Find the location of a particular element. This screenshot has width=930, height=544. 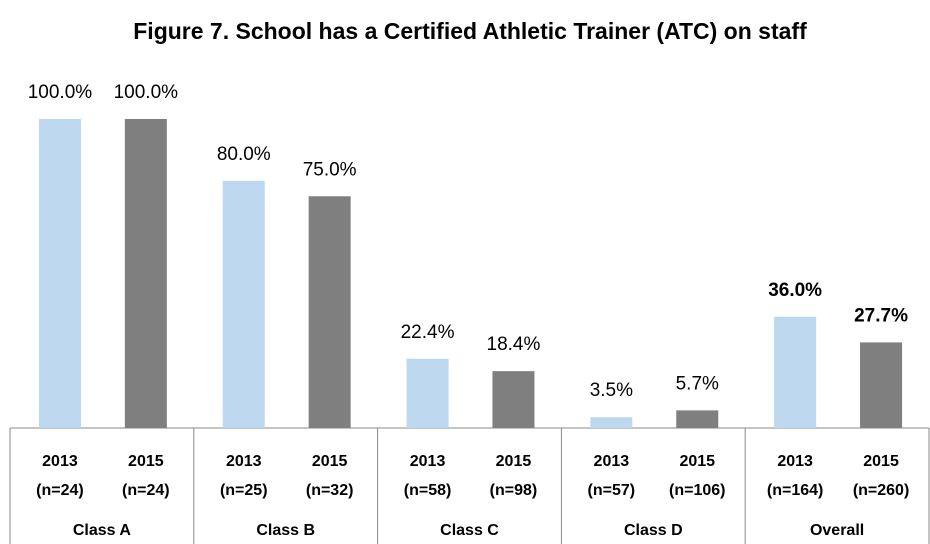

n-label: (n=98) is located at coordinates (514, 490).